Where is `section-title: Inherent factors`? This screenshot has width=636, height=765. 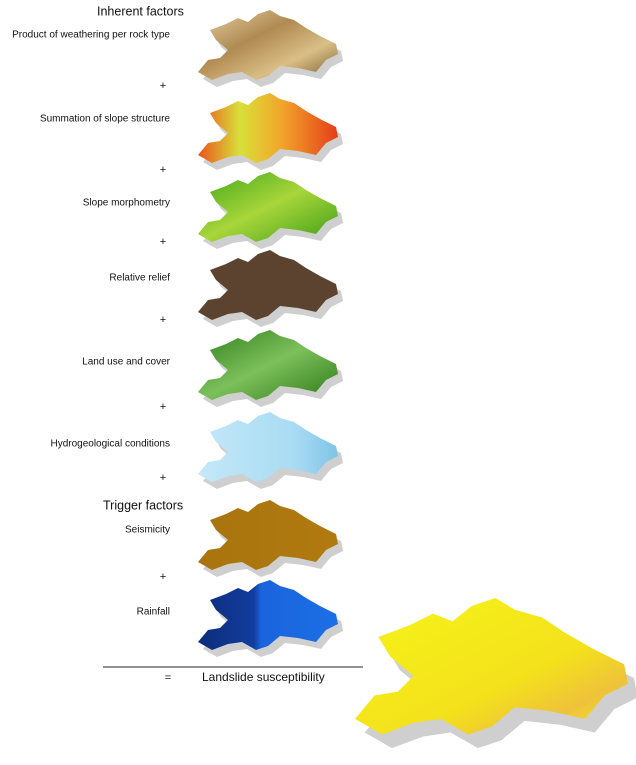
section-title: Inherent factors is located at coordinates (140, 11).